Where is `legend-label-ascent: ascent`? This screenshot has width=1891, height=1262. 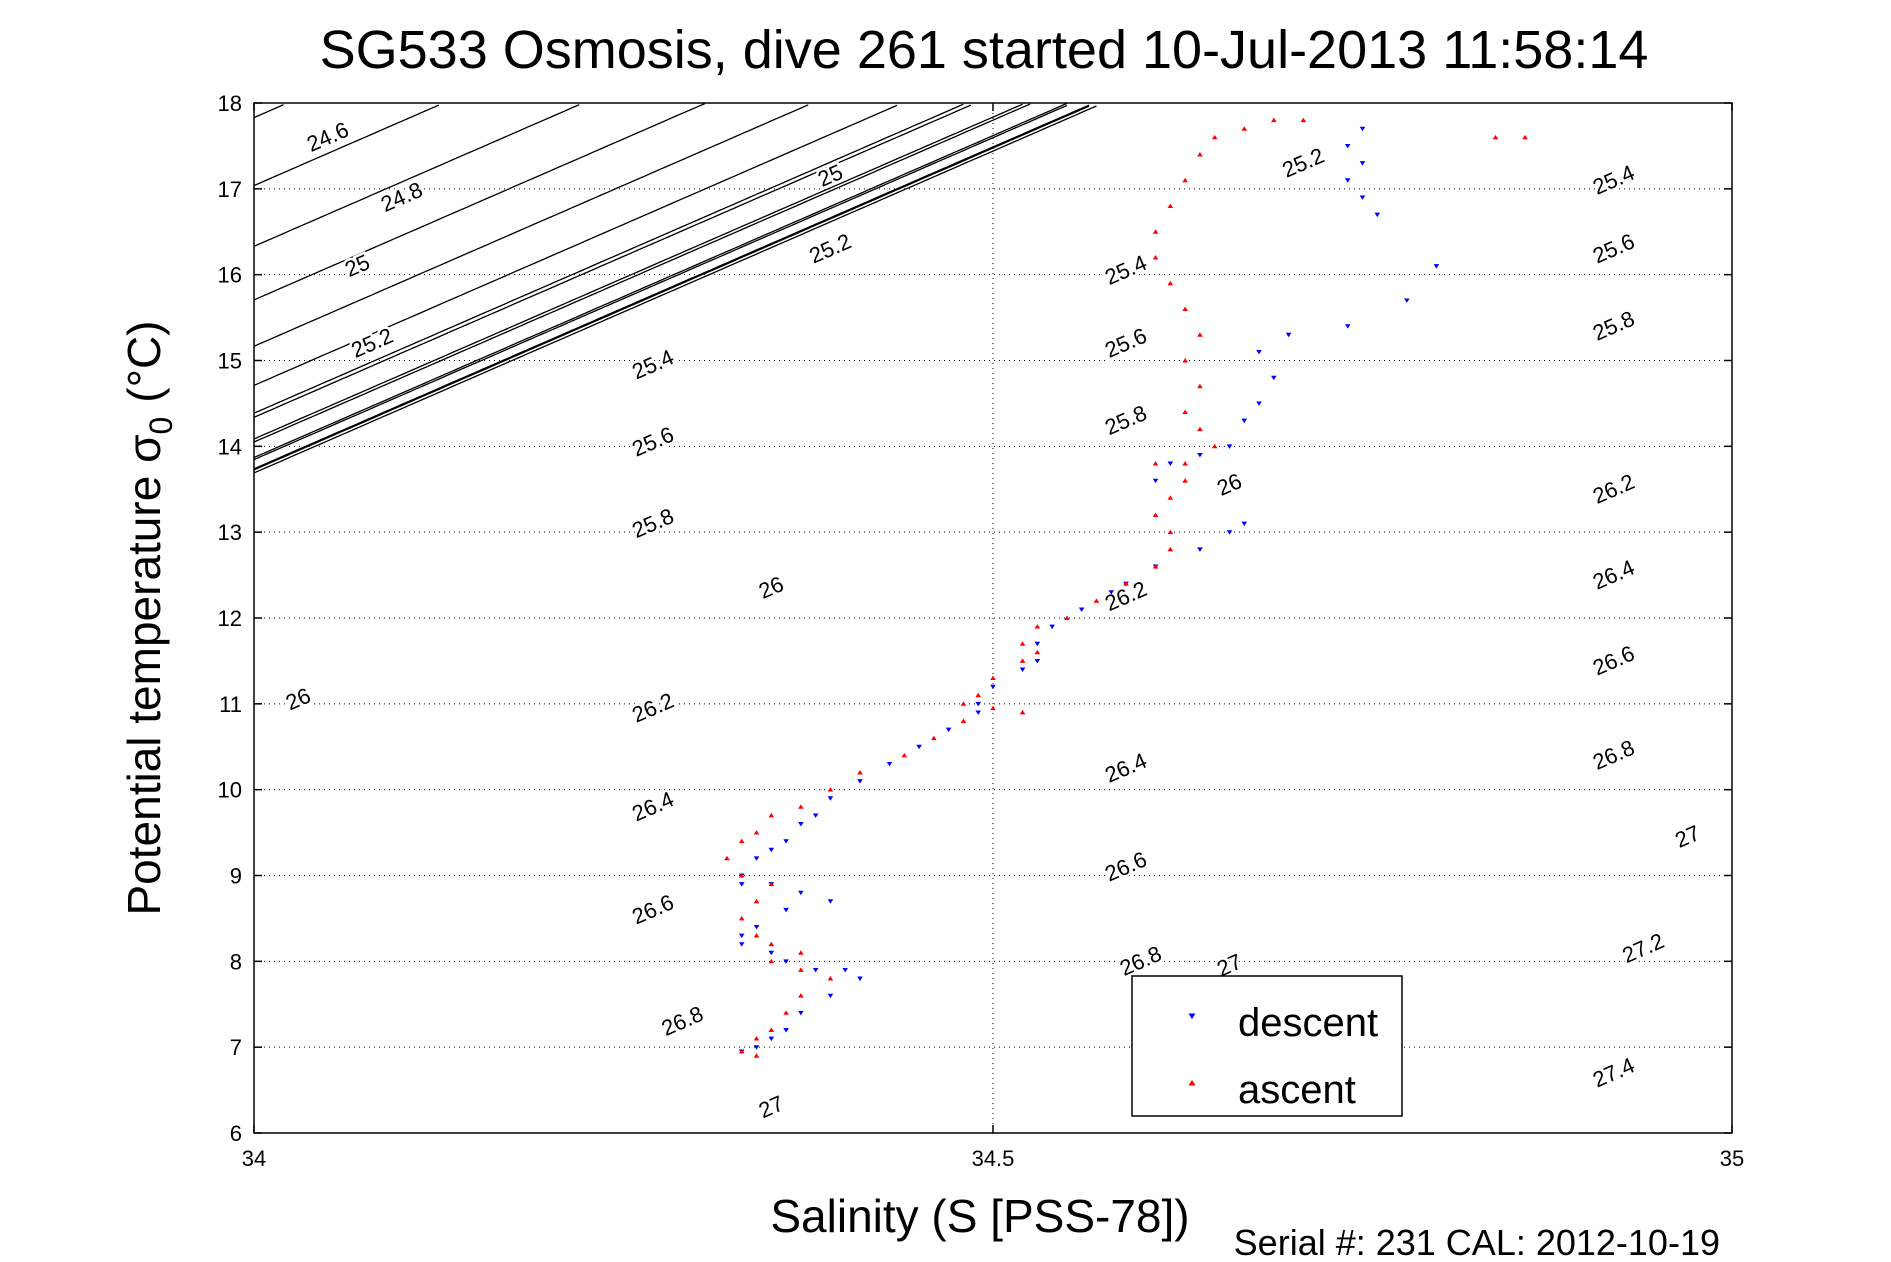
legend-label-ascent: ascent is located at coordinates (1297, 1090).